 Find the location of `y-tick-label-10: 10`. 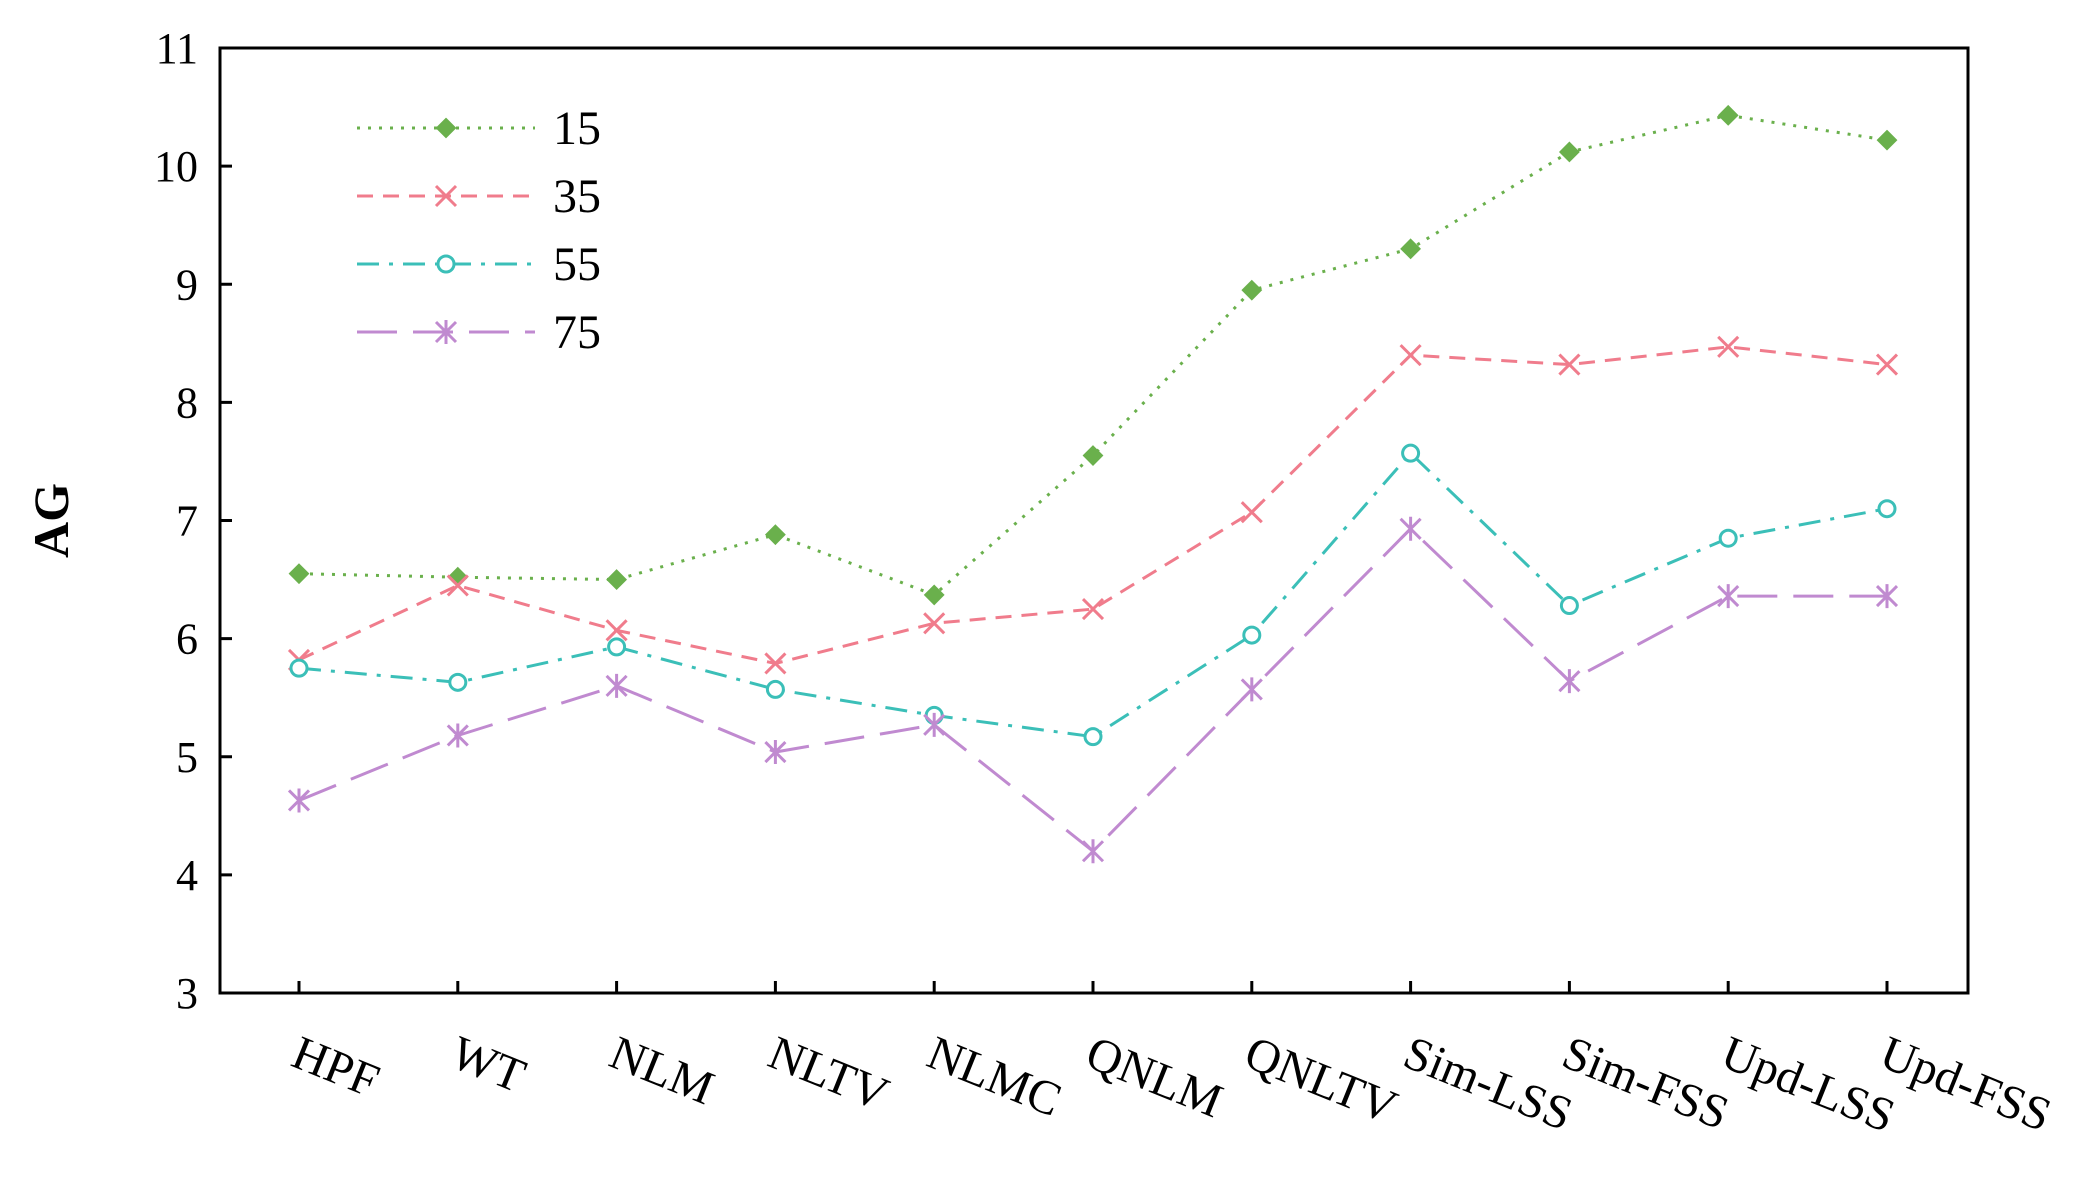

y-tick-label-10: 10 is located at coordinates (176, 166).